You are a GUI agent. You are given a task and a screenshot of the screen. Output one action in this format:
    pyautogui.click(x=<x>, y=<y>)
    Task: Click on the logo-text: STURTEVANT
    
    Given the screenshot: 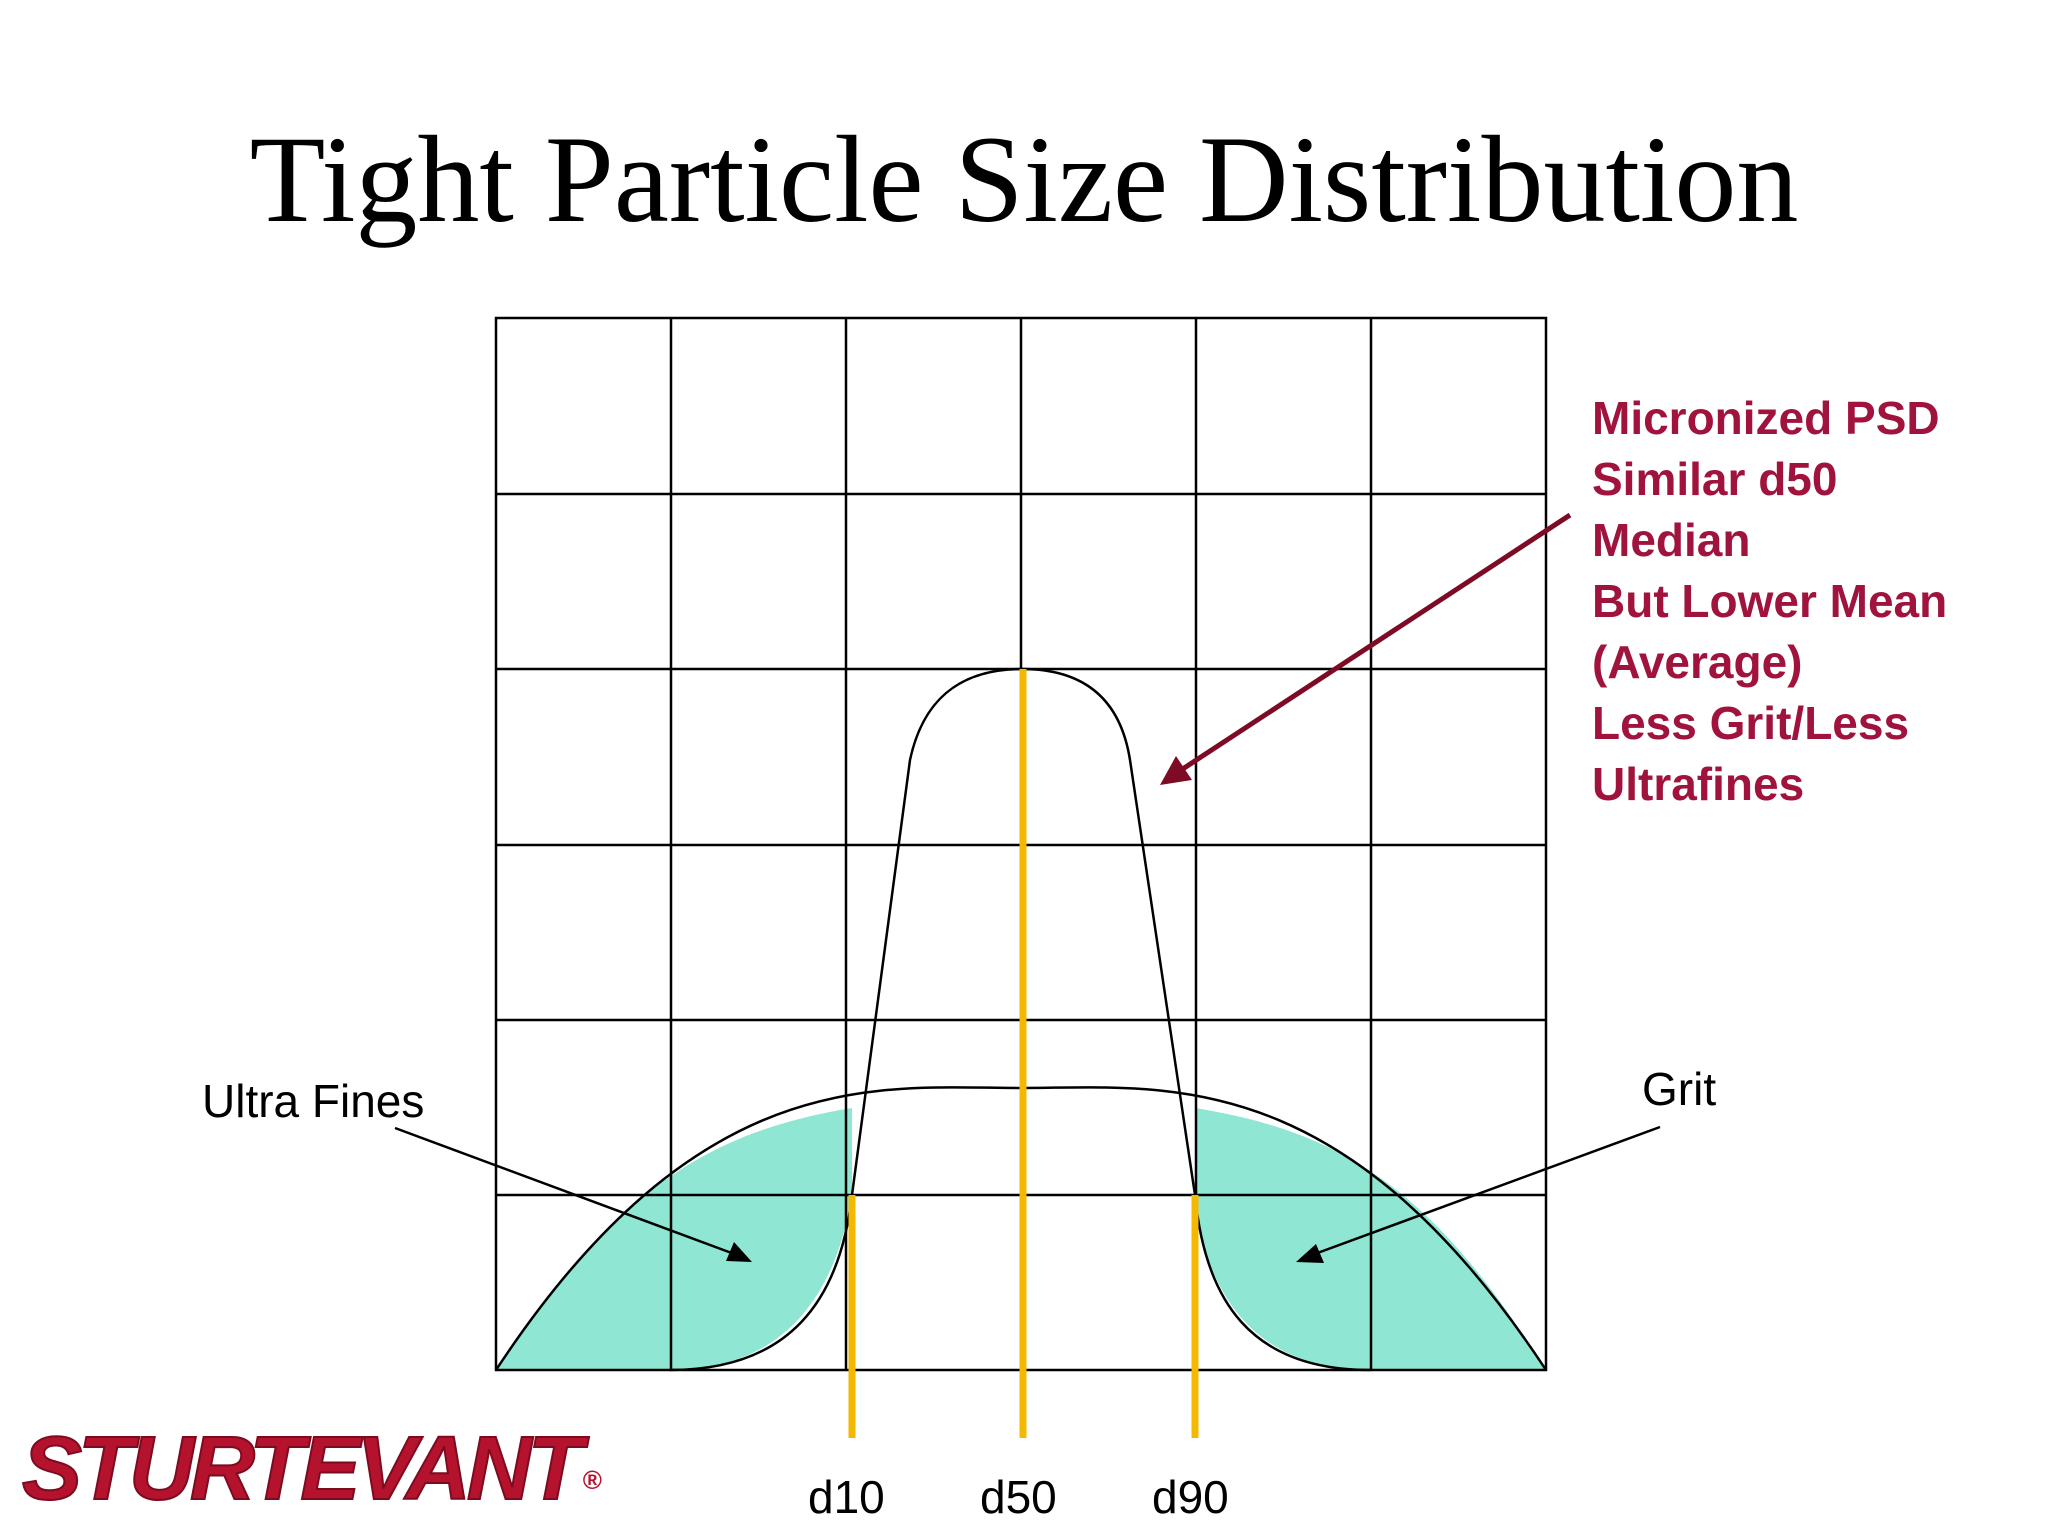 What is the action you would take?
    pyautogui.click(x=302, y=1469)
    